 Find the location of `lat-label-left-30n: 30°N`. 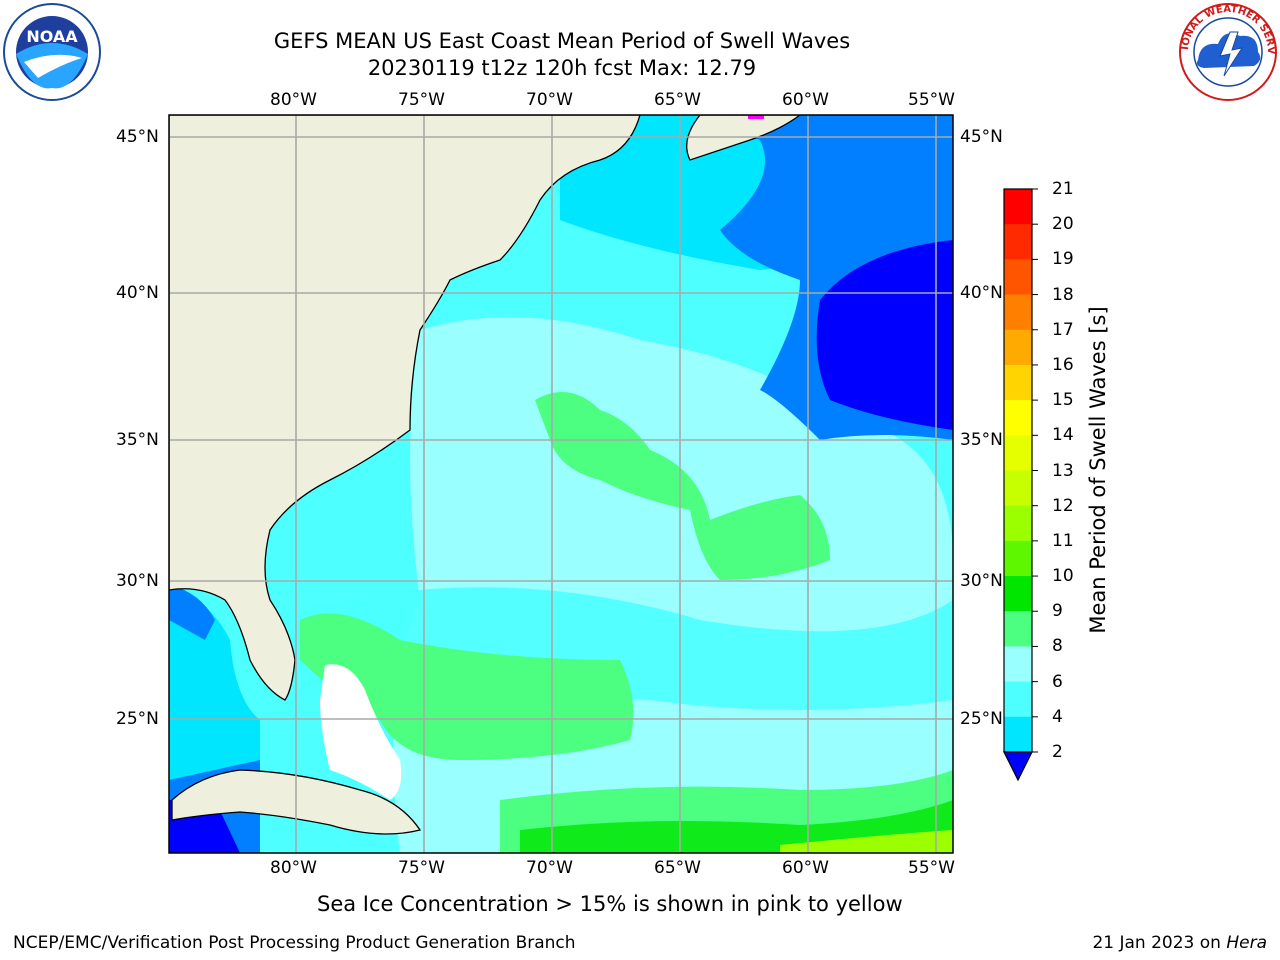

lat-label-left-30n: 30°N is located at coordinates (137, 581).